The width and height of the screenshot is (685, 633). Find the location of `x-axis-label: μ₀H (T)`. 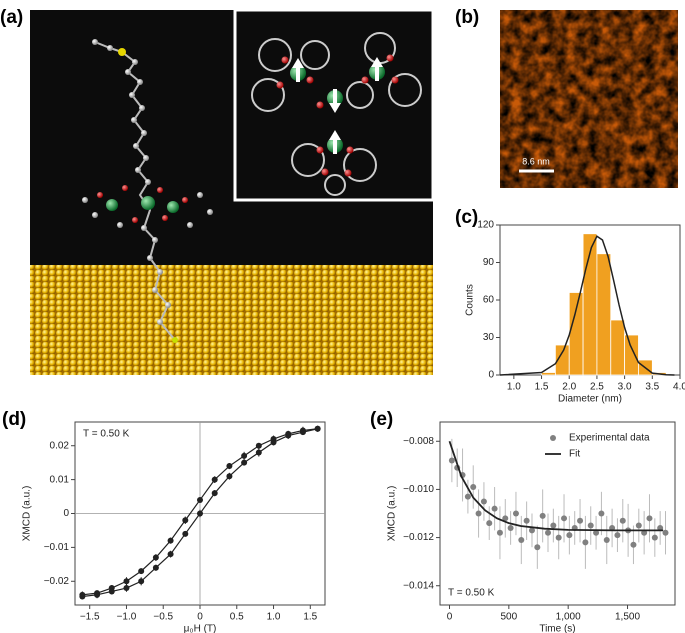

x-axis-label: μ₀H (T) is located at coordinates (200, 628).